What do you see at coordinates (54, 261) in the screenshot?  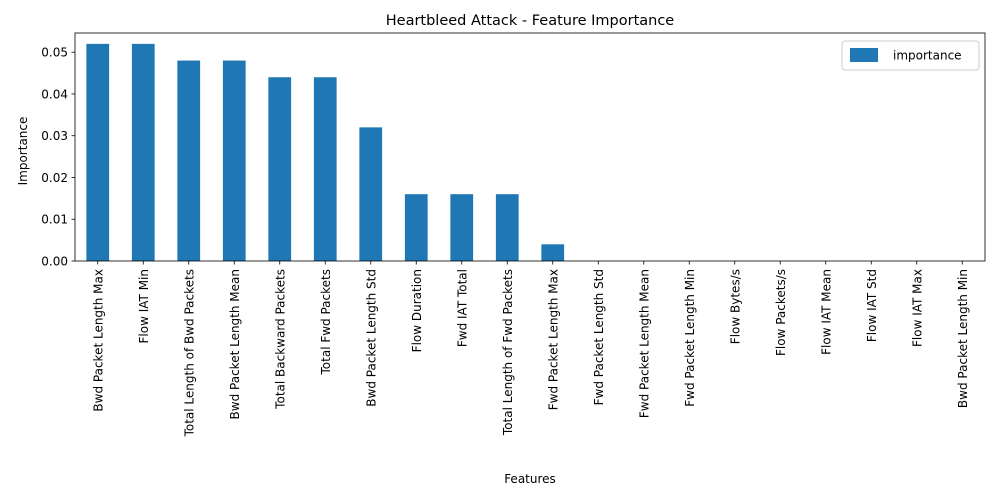 I see `y-tick-label: 0.00` at bounding box center [54, 261].